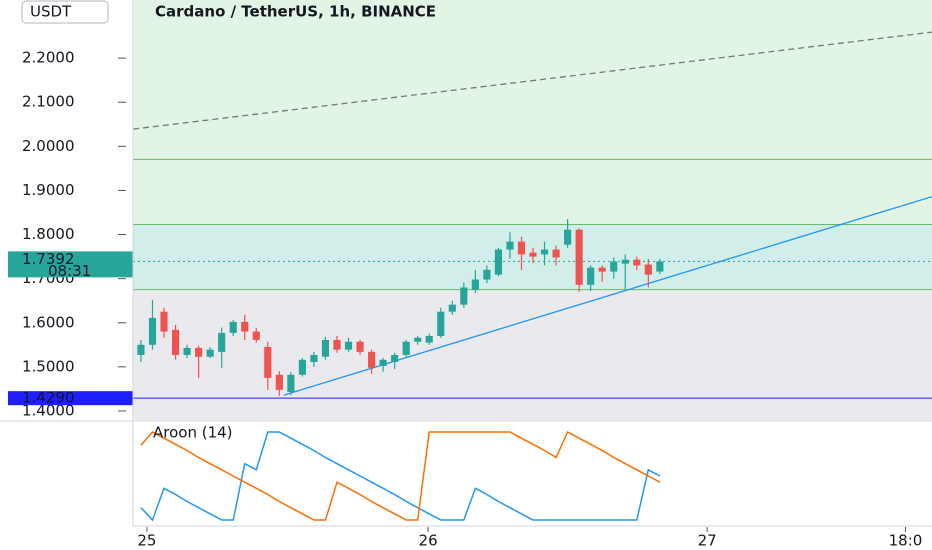 This screenshot has width=932, height=550. I want to click on countdown-label: 08:31, so click(69, 271).